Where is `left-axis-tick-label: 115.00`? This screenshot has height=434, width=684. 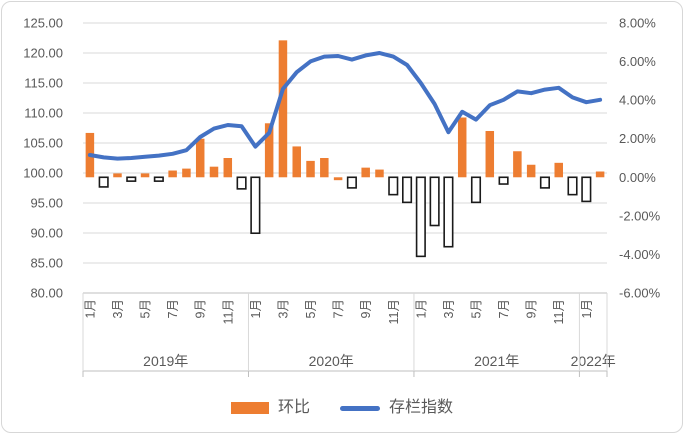
left-axis-tick-label: 115.00 is located at coordinates (43, 83).